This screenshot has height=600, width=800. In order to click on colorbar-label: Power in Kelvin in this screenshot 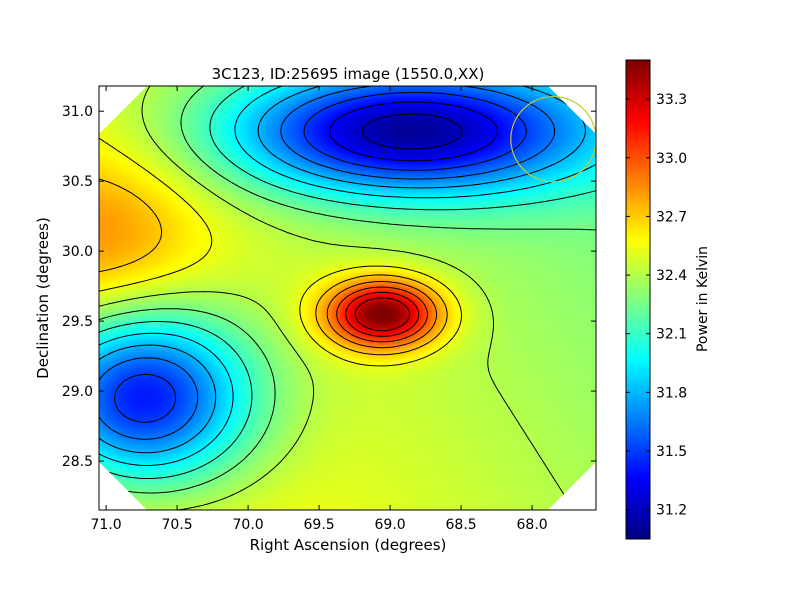, I will do `click(703, 299)`.